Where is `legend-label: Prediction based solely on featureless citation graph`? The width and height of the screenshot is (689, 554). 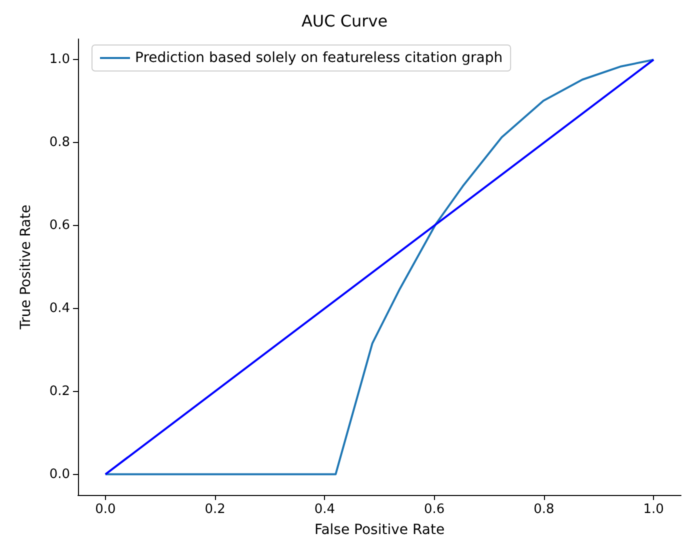 legend-label: Prediction based solely on featureless citation graph is located at coordinates (319, 58).